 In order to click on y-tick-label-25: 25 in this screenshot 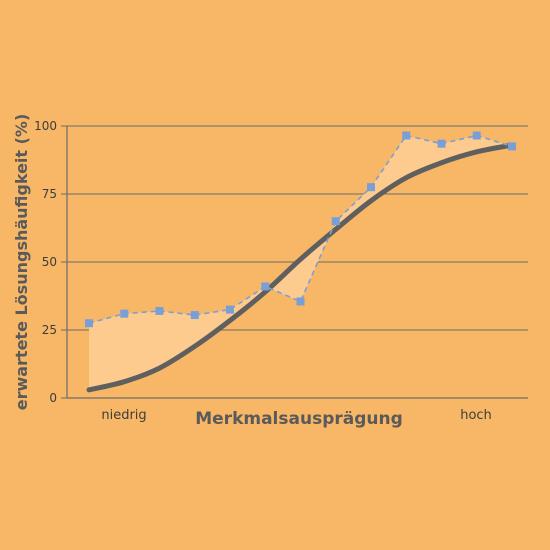, I will do `click(49, 330)`.